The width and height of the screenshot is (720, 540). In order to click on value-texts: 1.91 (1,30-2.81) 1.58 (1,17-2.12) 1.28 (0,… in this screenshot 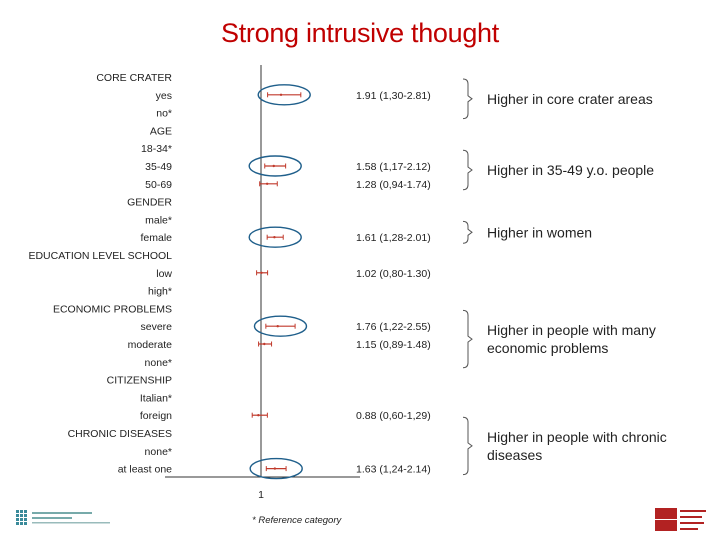, I will do `click(393, 283)`.